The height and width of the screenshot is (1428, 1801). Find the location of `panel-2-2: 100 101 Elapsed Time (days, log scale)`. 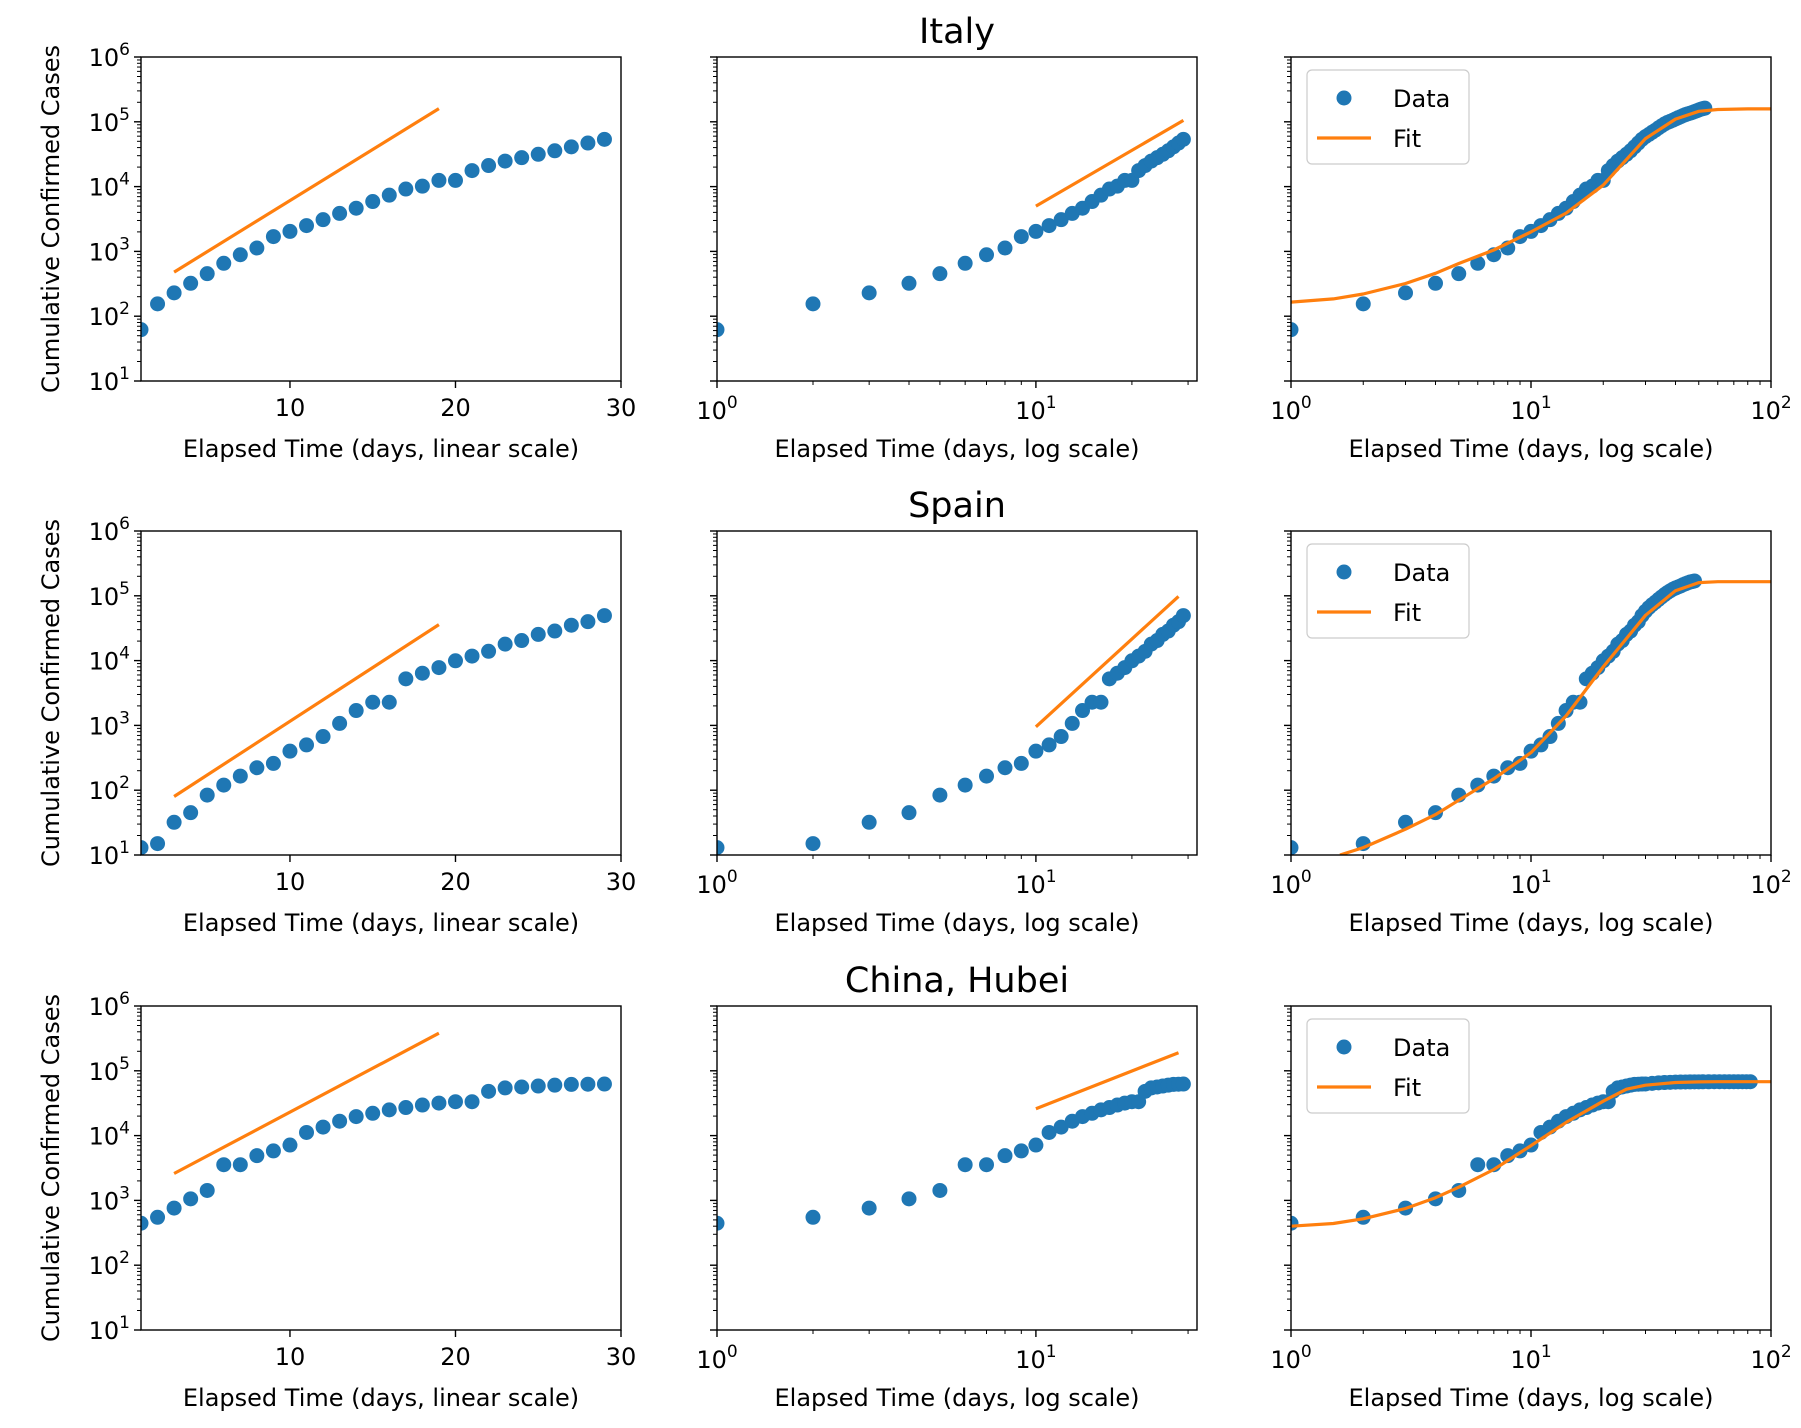

panel-2-2: 100 101 Elapsed Time (days, log scale) is located at coordinates (947, 733).